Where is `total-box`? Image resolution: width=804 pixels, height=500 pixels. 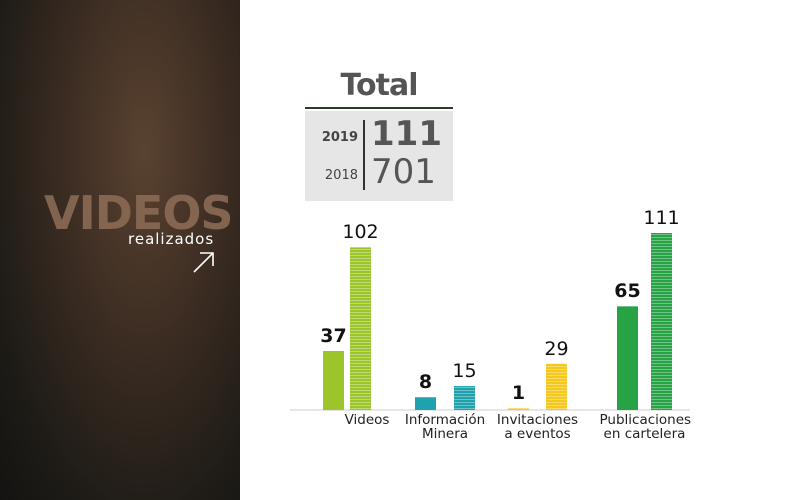 total-box is located at coordinates (379, 156).